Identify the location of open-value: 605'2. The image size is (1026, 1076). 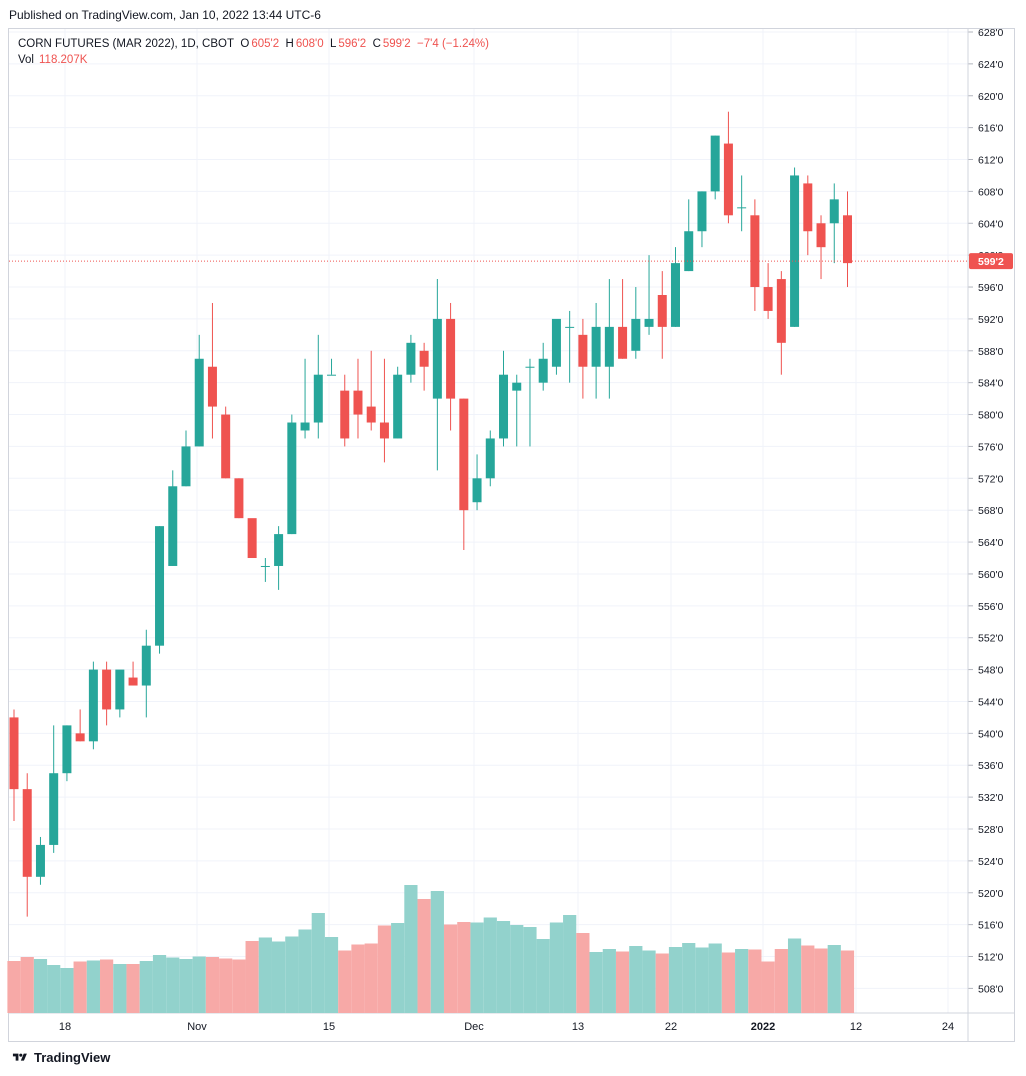
(265, 44).